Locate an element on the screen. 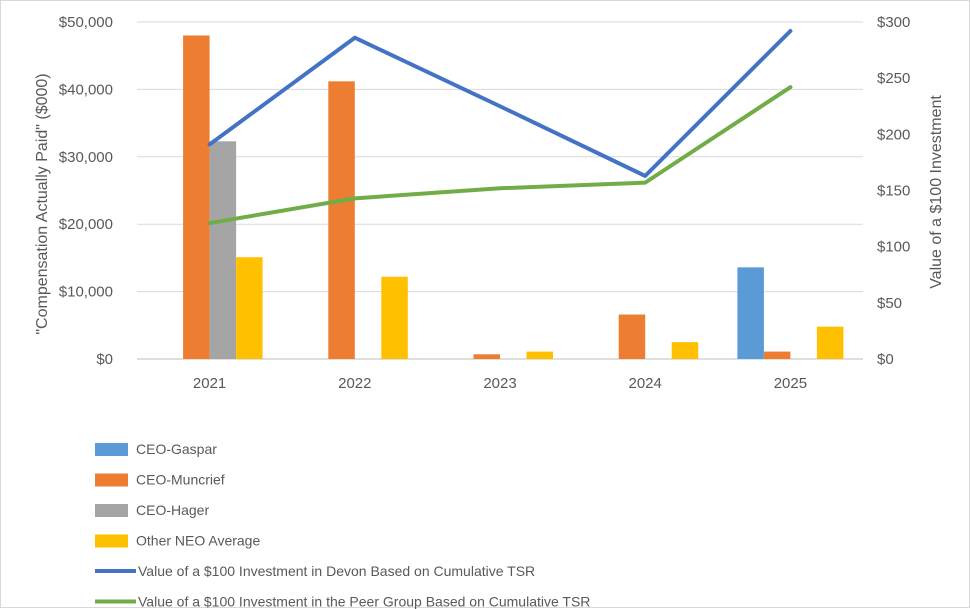  y2-tick-label: $50 is located at coordinates (889, 303).